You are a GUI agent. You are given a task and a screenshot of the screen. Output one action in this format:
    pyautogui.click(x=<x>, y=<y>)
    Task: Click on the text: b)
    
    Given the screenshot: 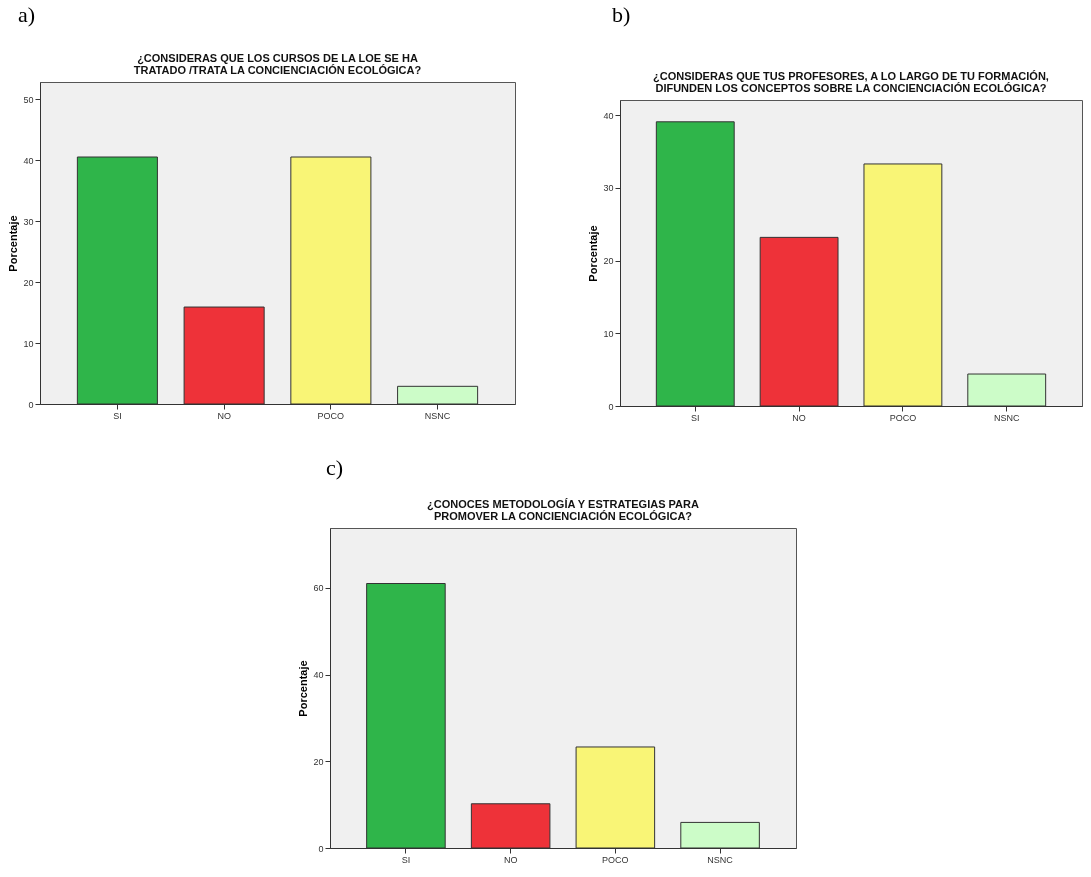 What is the action you would take?
    pyautogui.click(x=621, y=15)
    